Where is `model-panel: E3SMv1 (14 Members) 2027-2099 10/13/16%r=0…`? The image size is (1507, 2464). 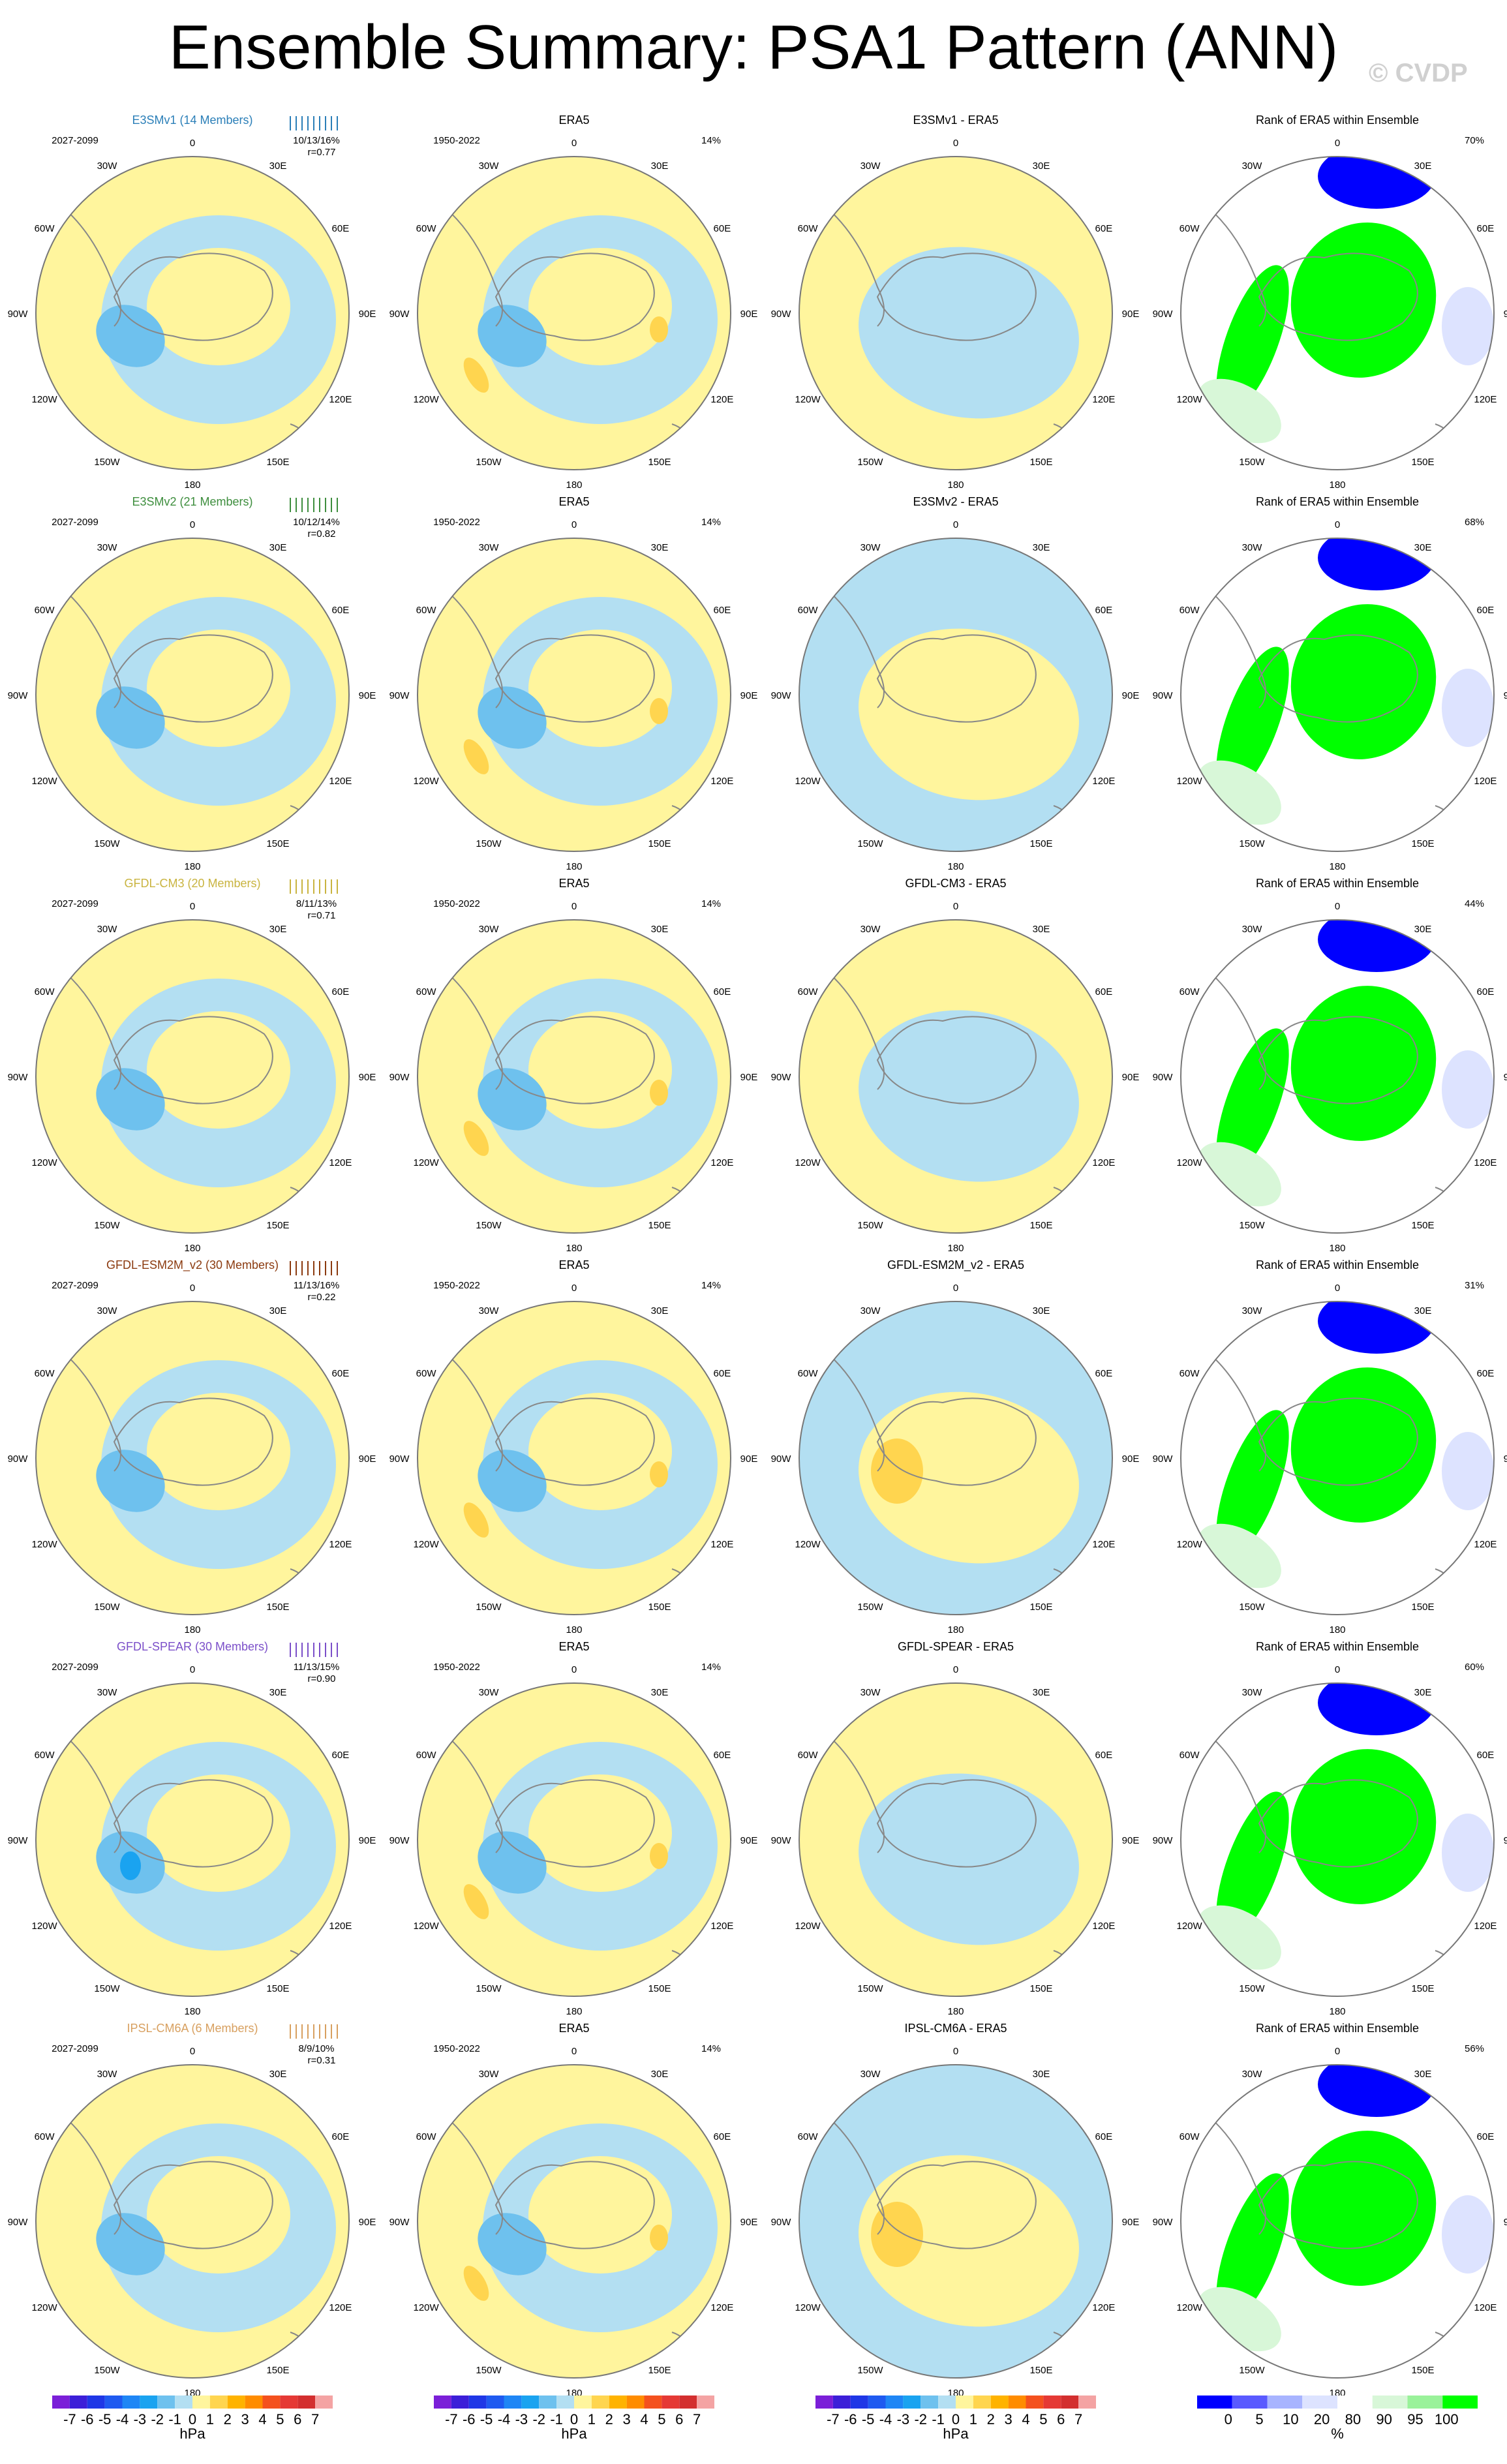 model-panel: E3SMv1 (14 Members) 2027-2099 10/13/16%r=0… is located at coordinates (192, 302).